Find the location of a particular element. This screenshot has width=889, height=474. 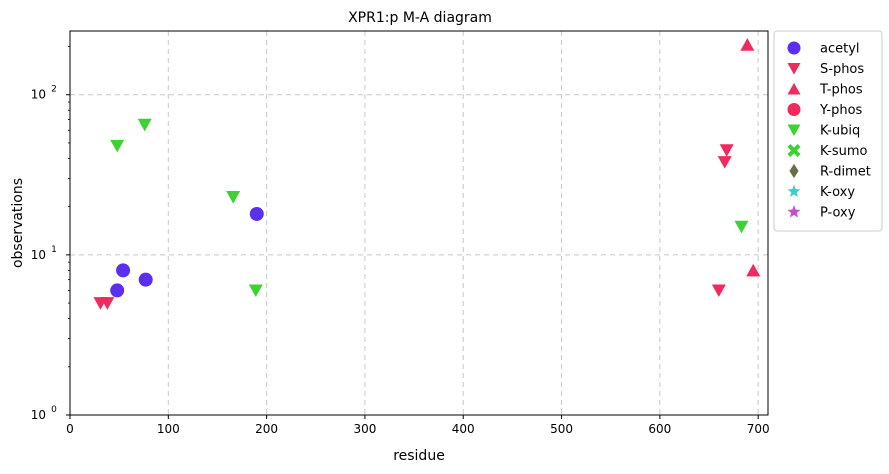

legend-label: K-sumo is located at coordinates (844, 151).